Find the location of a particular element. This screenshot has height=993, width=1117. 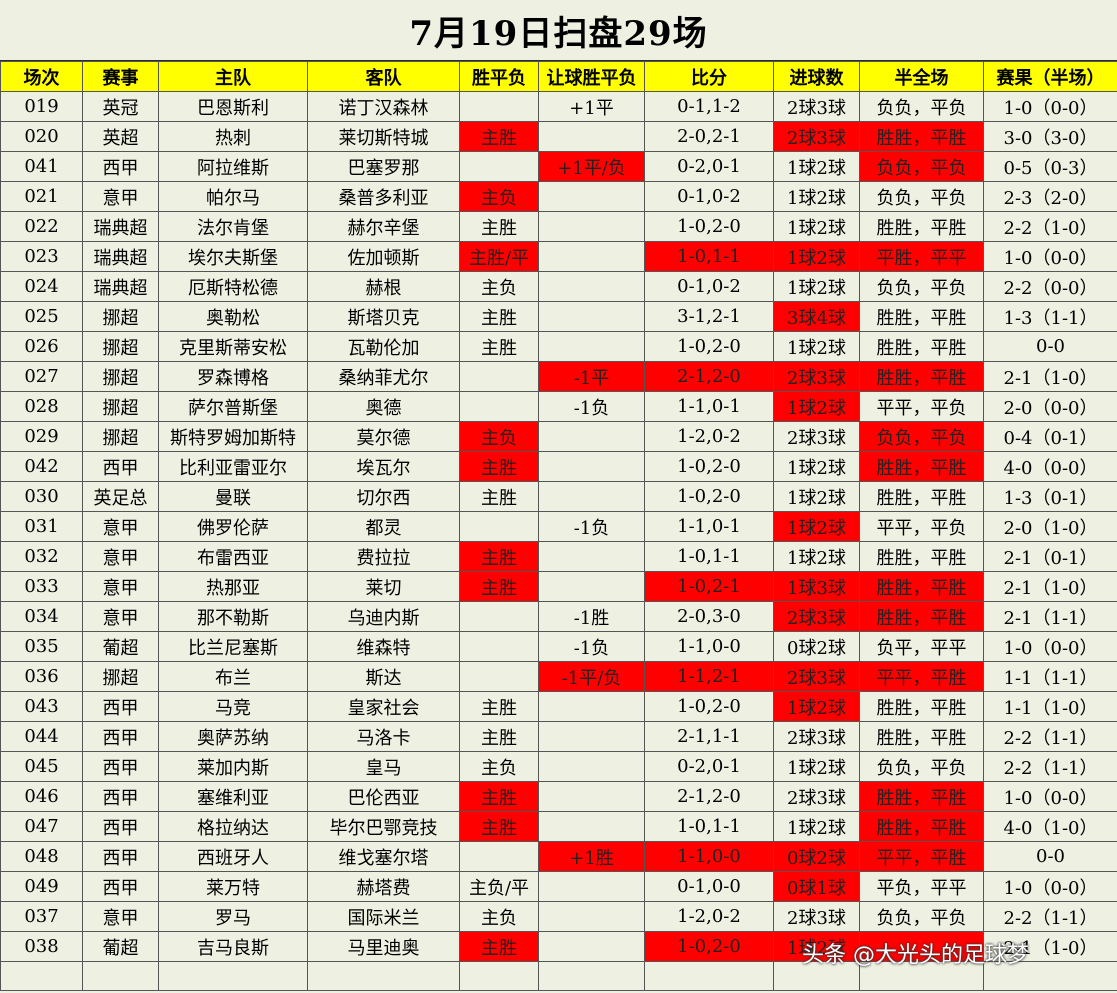

cell-home-team: 阿拉维斯 is located at coordinates (233, 166).